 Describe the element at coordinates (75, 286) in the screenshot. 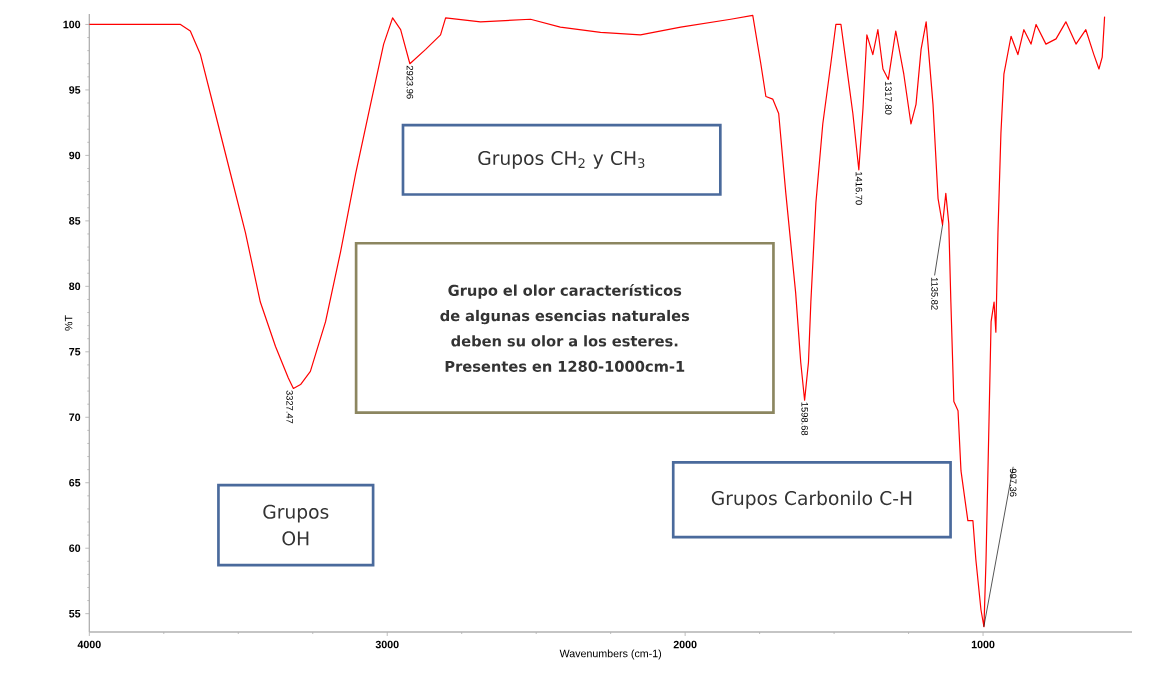

I see `y-tick-label: 80` at that location.